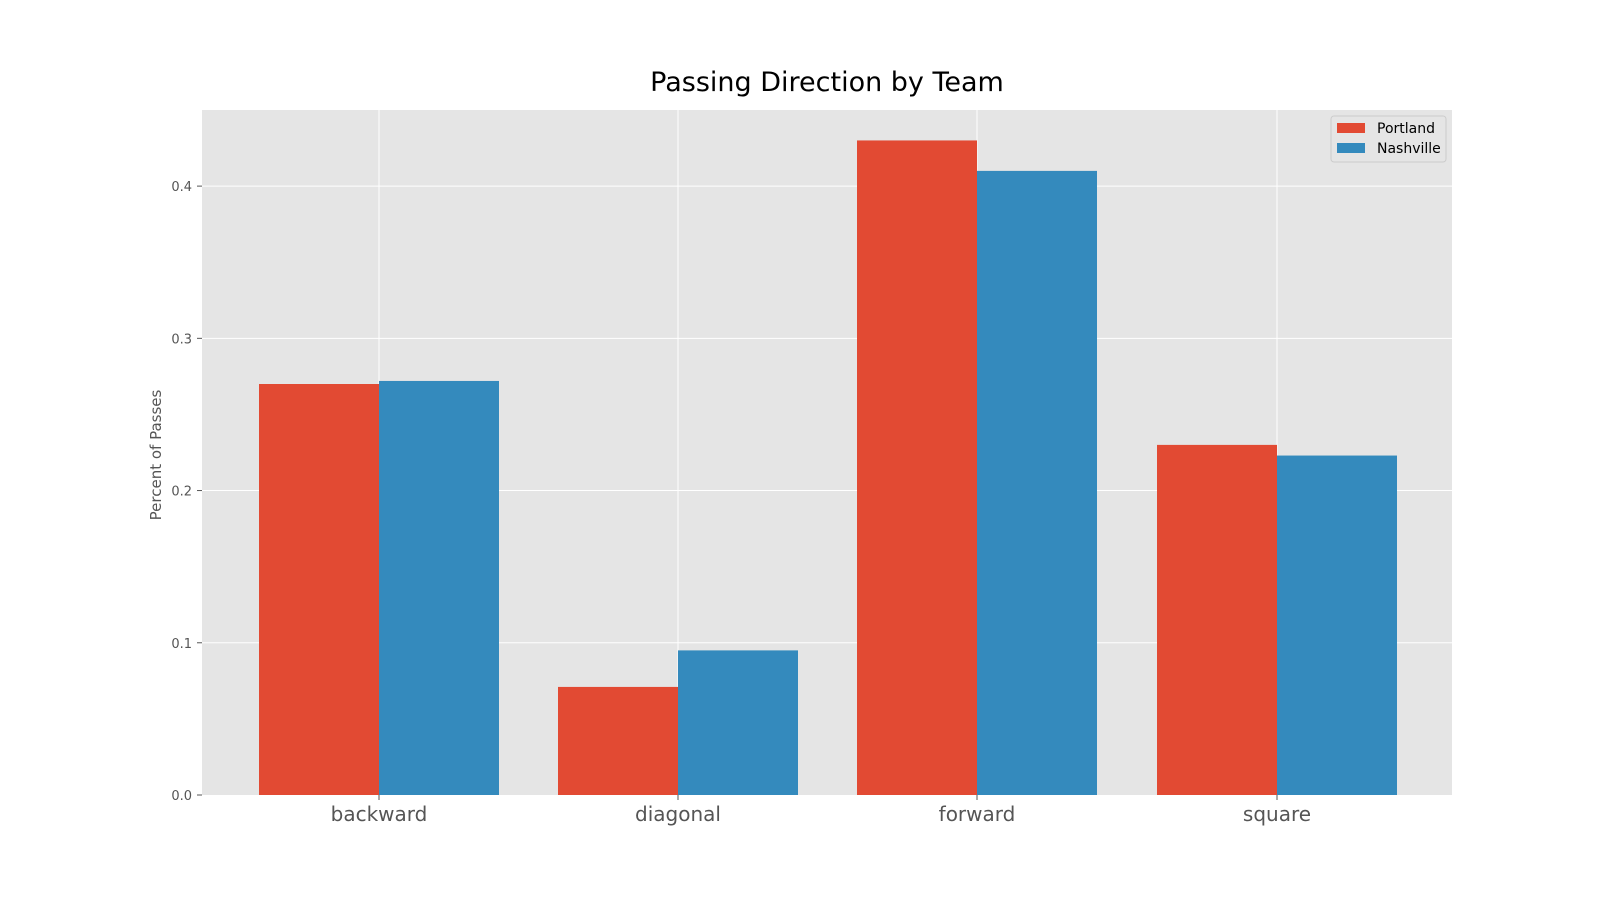 The image size is (1600, 900). What do you see at coordinates (1337, 625) in the screenshot?
I see `bar-nashville-square` at bounding box center [1337, 625].